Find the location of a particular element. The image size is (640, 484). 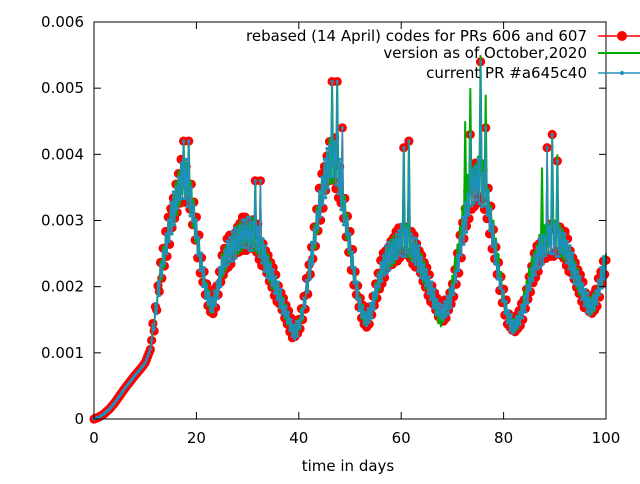

legend-marker is located at coordinates (622, 36).